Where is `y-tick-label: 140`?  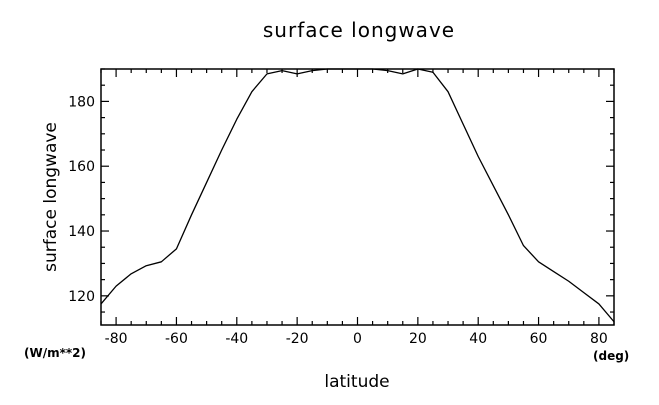 y-tick-label: 140 is located at coordinates (81, 232).